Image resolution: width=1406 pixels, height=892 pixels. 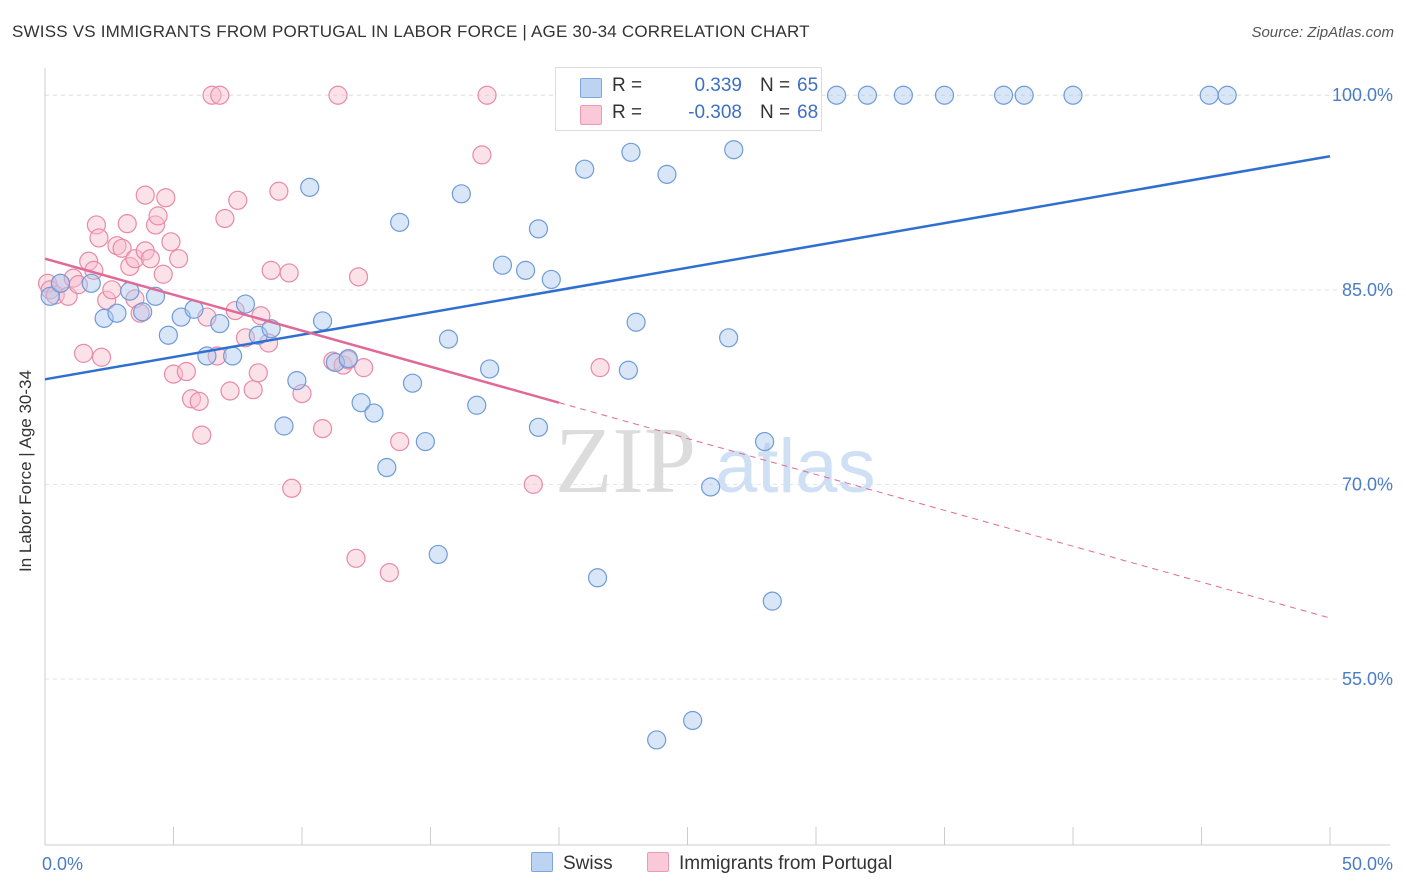 What do you see at coordinates (718, 85) in the screenshot?
I see `swiss-r-value: 0.339` at bounding box center [718, 85].